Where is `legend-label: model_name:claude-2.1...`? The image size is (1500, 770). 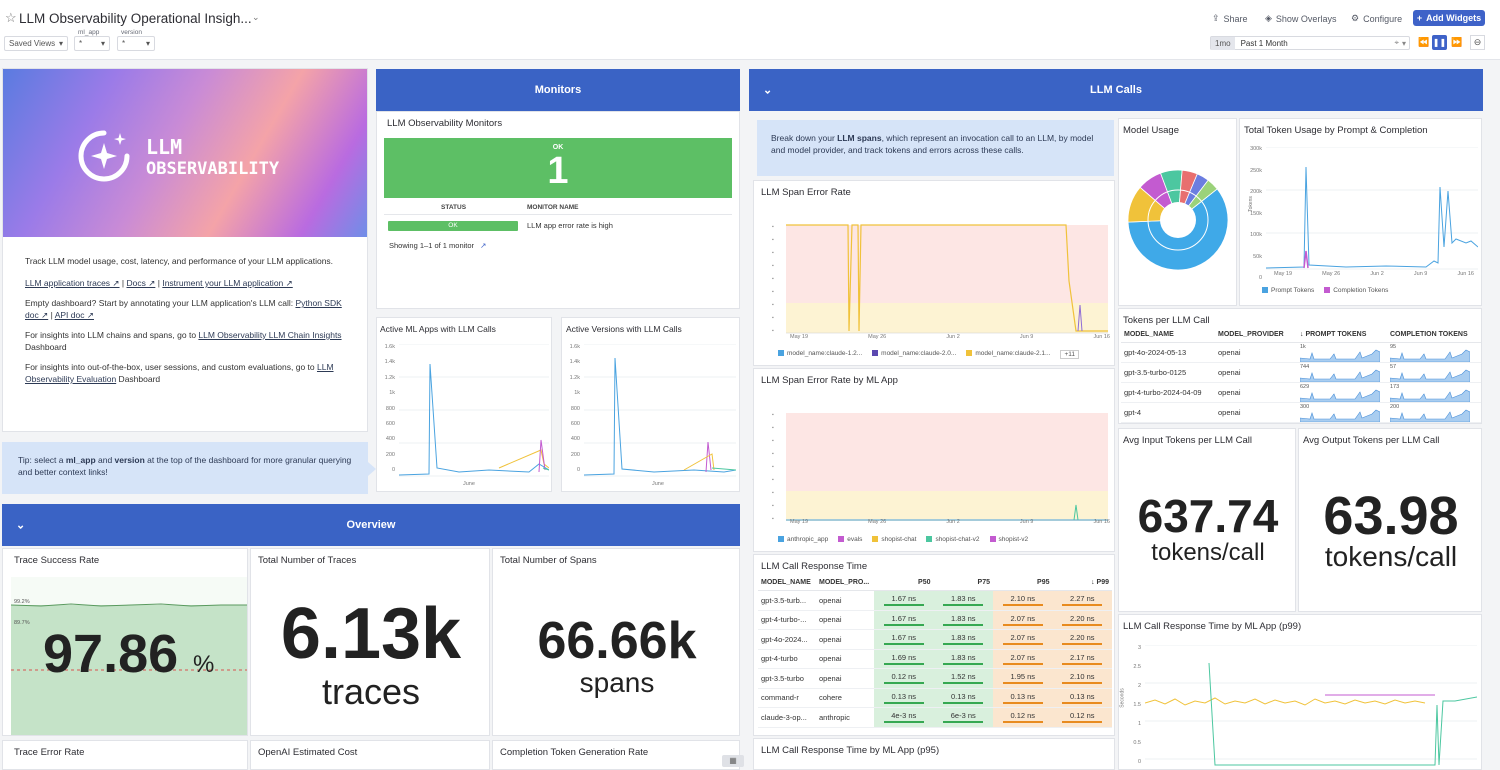 legend-label: model_name:claude-2.1... is located at coordinates (1013, 353).